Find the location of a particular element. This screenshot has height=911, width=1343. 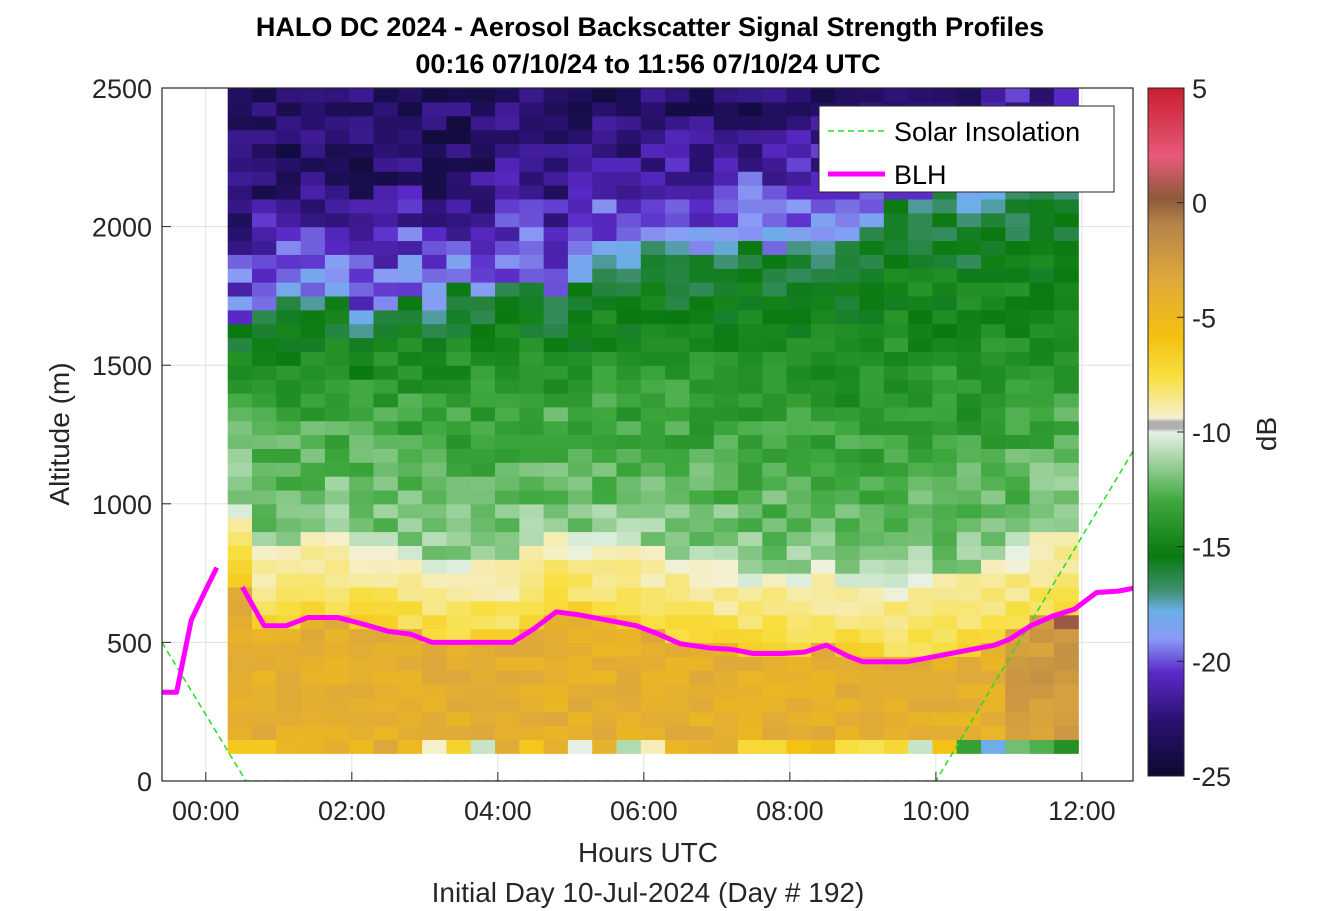

footer-label: Initial Day 10-Jul-2024 (Day # 192) is located at coordinates (648, 892).